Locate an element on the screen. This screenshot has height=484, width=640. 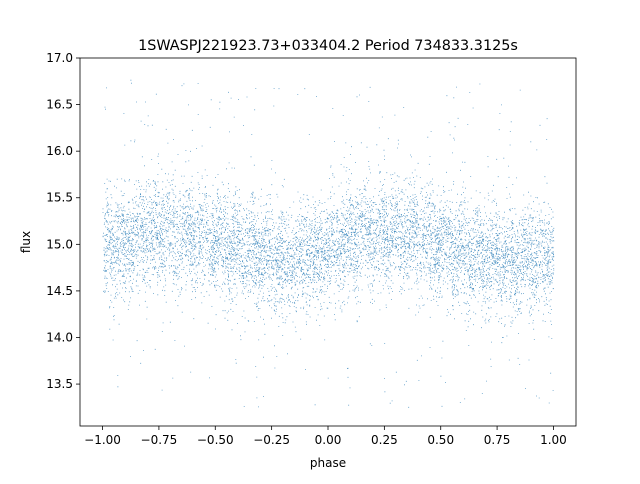
y-tick-label: 17.0 is located at coordinates (59, 58).